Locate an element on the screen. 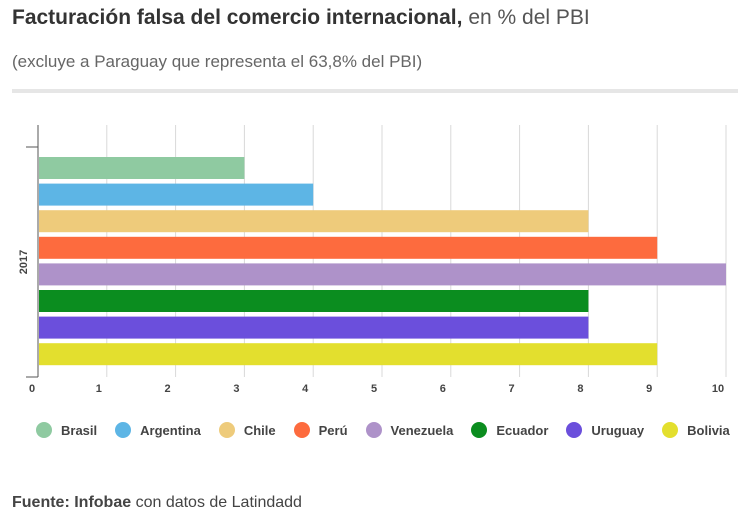 The height and width of the screenshot is (527, 750). legend-item: Ecuador is located at coordinates (509, 430).